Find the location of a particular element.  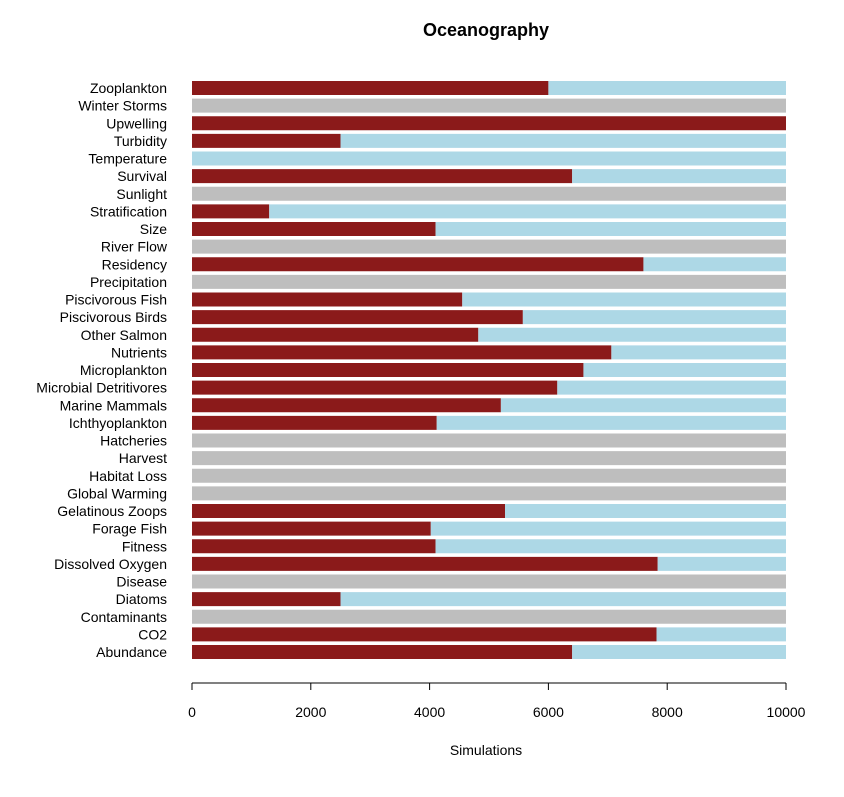

category-label-survival: Survival is located at coordinates (142, 176).